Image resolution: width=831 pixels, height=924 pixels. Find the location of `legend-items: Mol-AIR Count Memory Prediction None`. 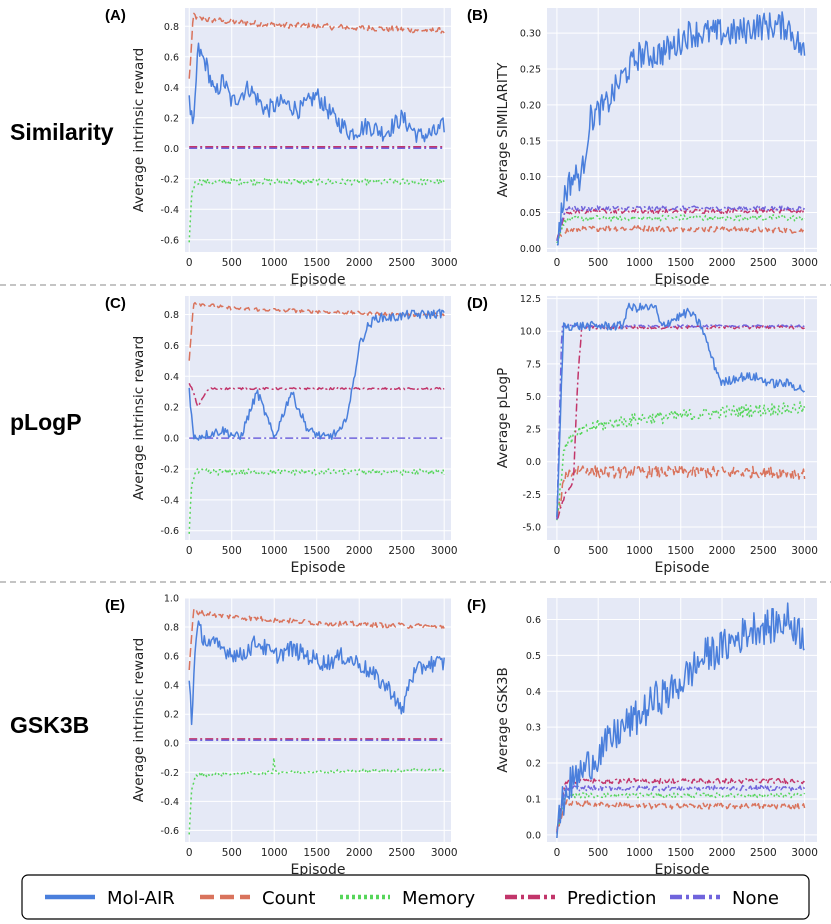

legend-items: Mol-AIR Count Memory Prediction None is located at coordinates (412, 898).